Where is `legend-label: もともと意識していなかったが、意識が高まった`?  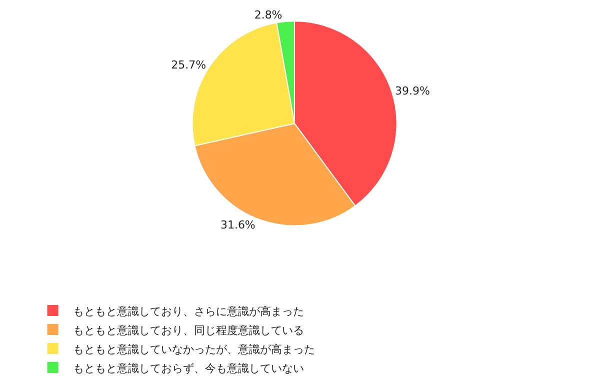 legend-label: もともと意識していなかったが、意識が高まった is located at coordinates (193, 349).